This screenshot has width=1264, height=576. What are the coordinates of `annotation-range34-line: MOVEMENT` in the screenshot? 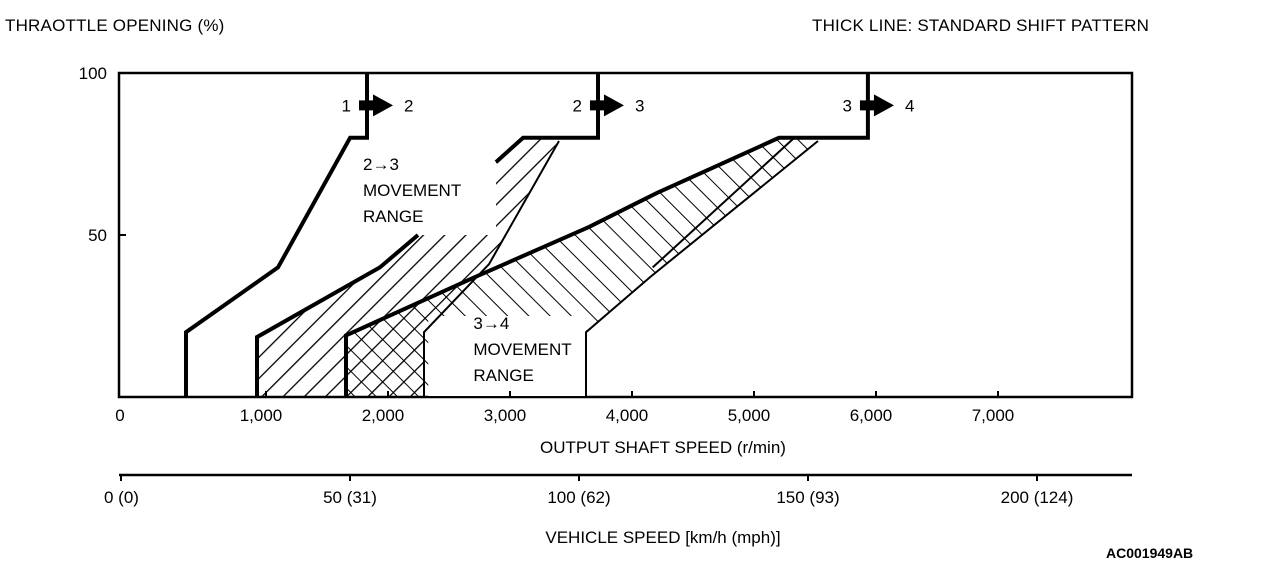 It's located at (522, 349).